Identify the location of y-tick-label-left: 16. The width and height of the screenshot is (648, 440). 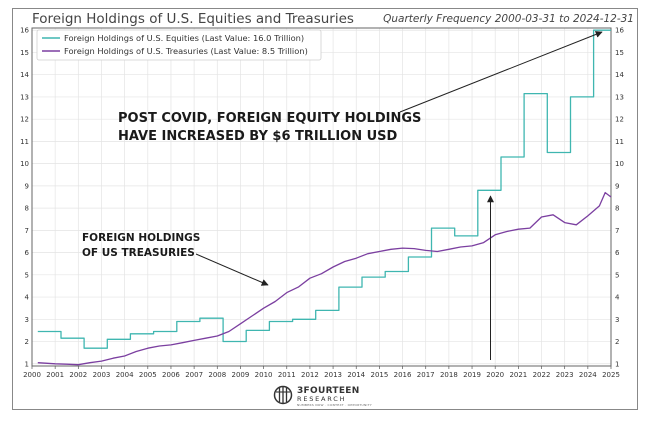
(24, 31).